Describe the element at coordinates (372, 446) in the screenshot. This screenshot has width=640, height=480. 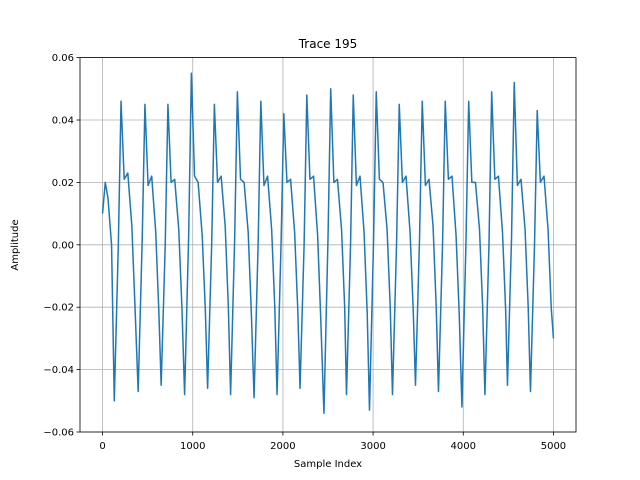
I see `x-tick-label: 3000` at that location.